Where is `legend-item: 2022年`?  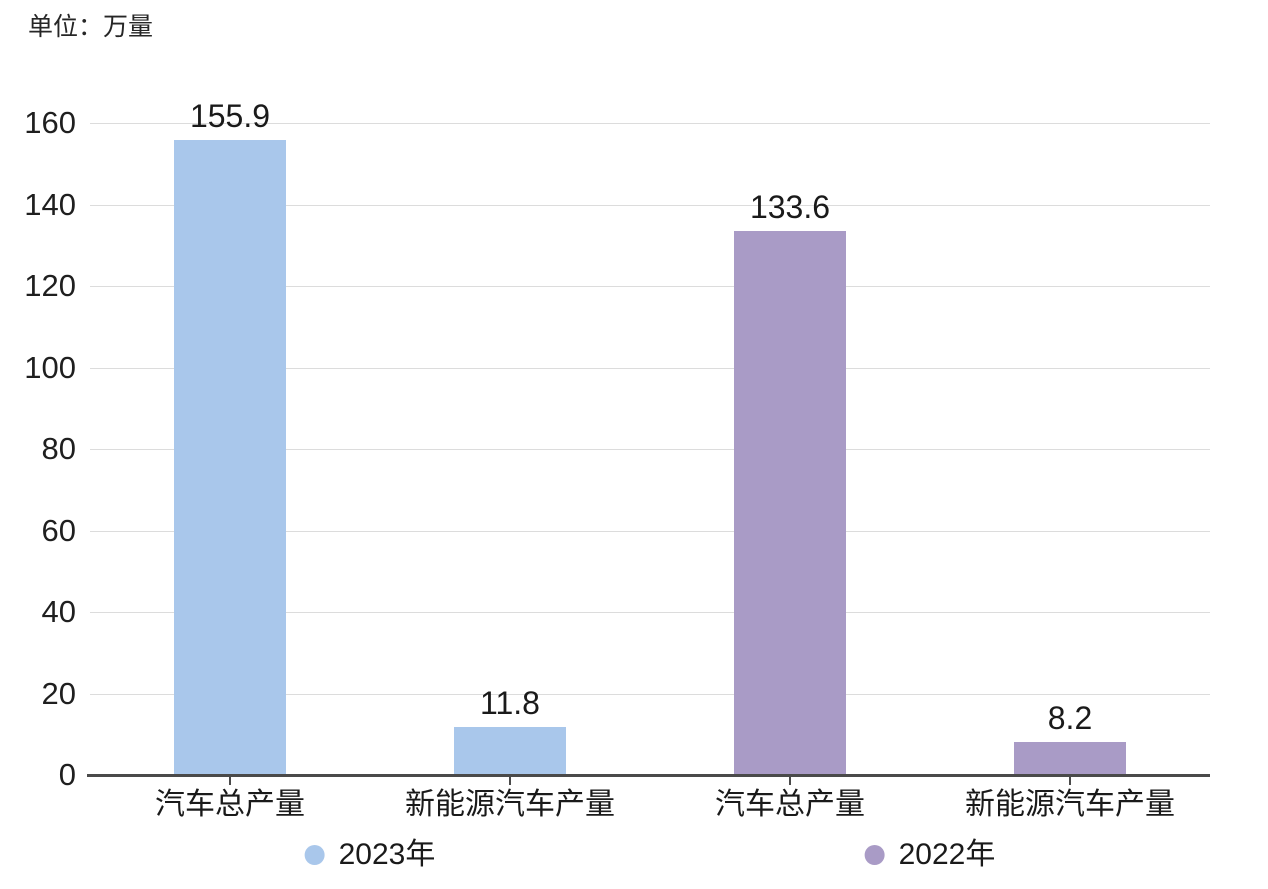 legend-item: 2022年 is located at coordinates (930, 855).